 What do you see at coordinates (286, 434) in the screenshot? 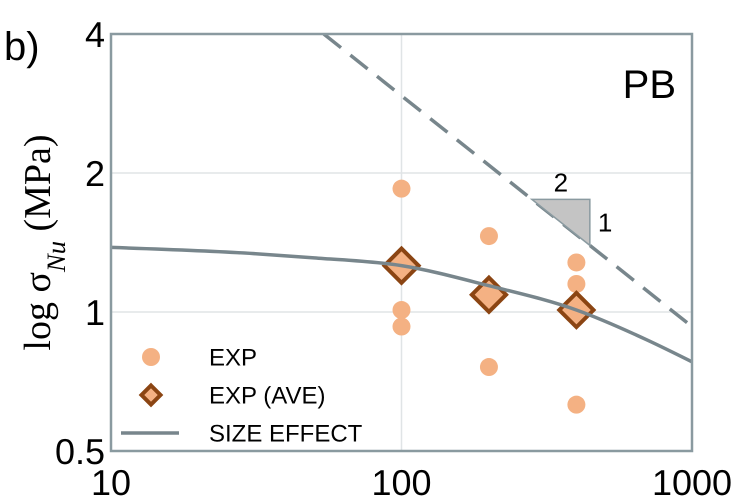
I see `legend-label: SIZE EFFECT` at bounding box center [286, 434].